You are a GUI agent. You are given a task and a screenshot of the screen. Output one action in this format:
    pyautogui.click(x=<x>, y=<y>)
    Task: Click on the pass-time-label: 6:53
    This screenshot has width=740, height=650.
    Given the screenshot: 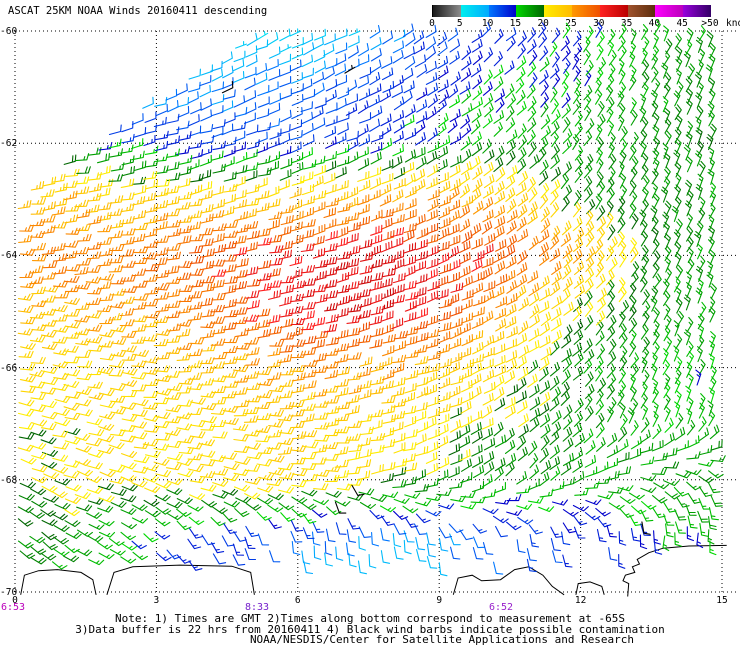 What is the action you would take?
    pyautogui.click(x=13, y=607)
    